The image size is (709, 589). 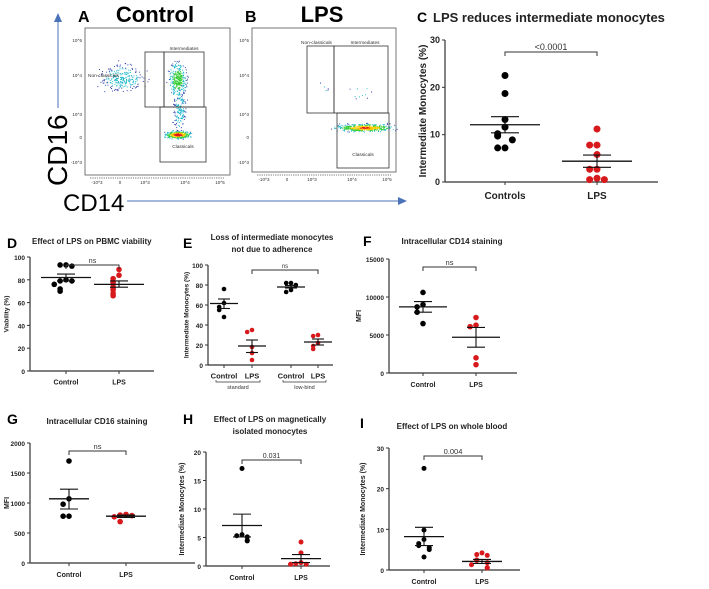 What do you see at coordinates (157, 101) in the screenshot?
I see `flow-plot-frame` at bounding box center [157, 101].